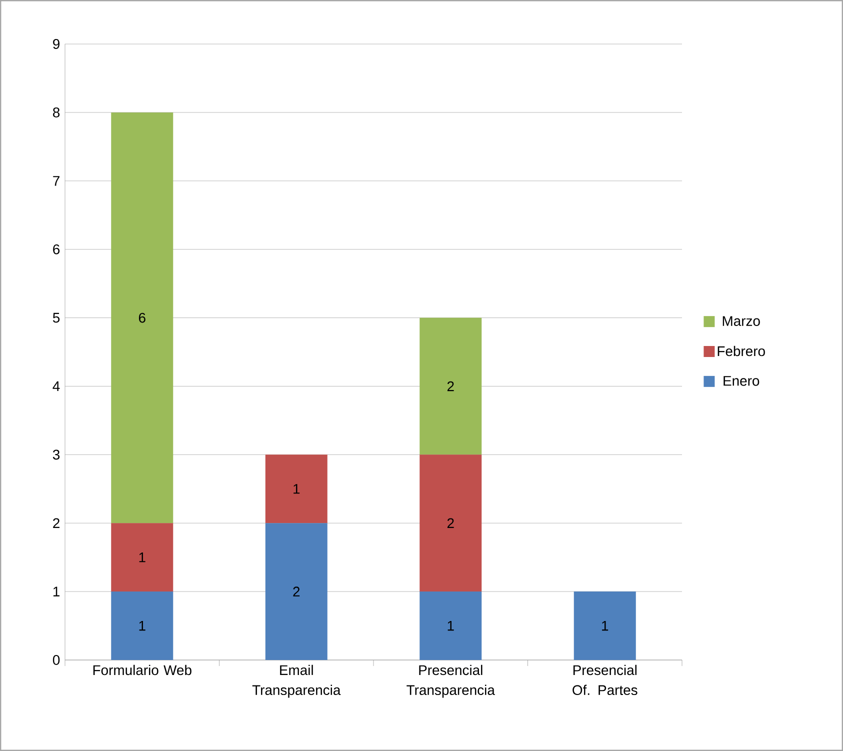 This screenshot has height=751, width=843. Describe the element at coordinates (56, 386) in the screenshot. I see `y-tick-label: 4` at that location.